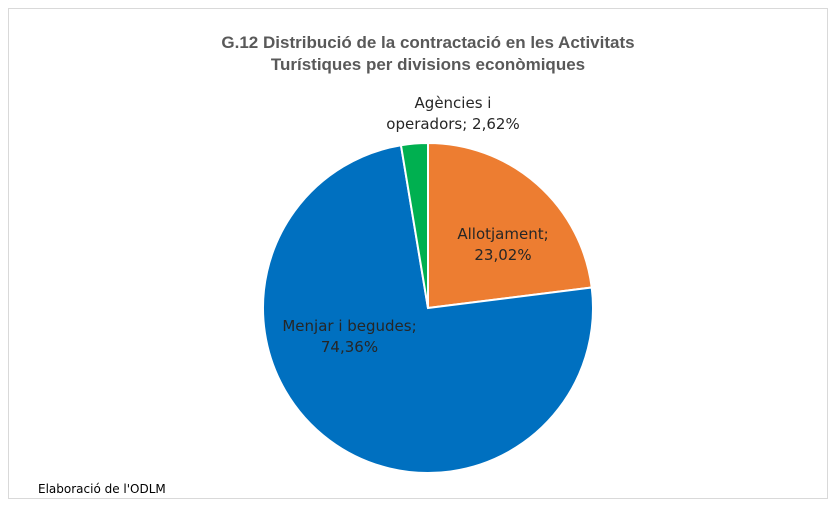 The image size is (836, 507). What do you see at coordinates (453, 113) in the screenshot?
I see `data-label: Agències i operadors; 2,62%` at bounding box center [453, 113].